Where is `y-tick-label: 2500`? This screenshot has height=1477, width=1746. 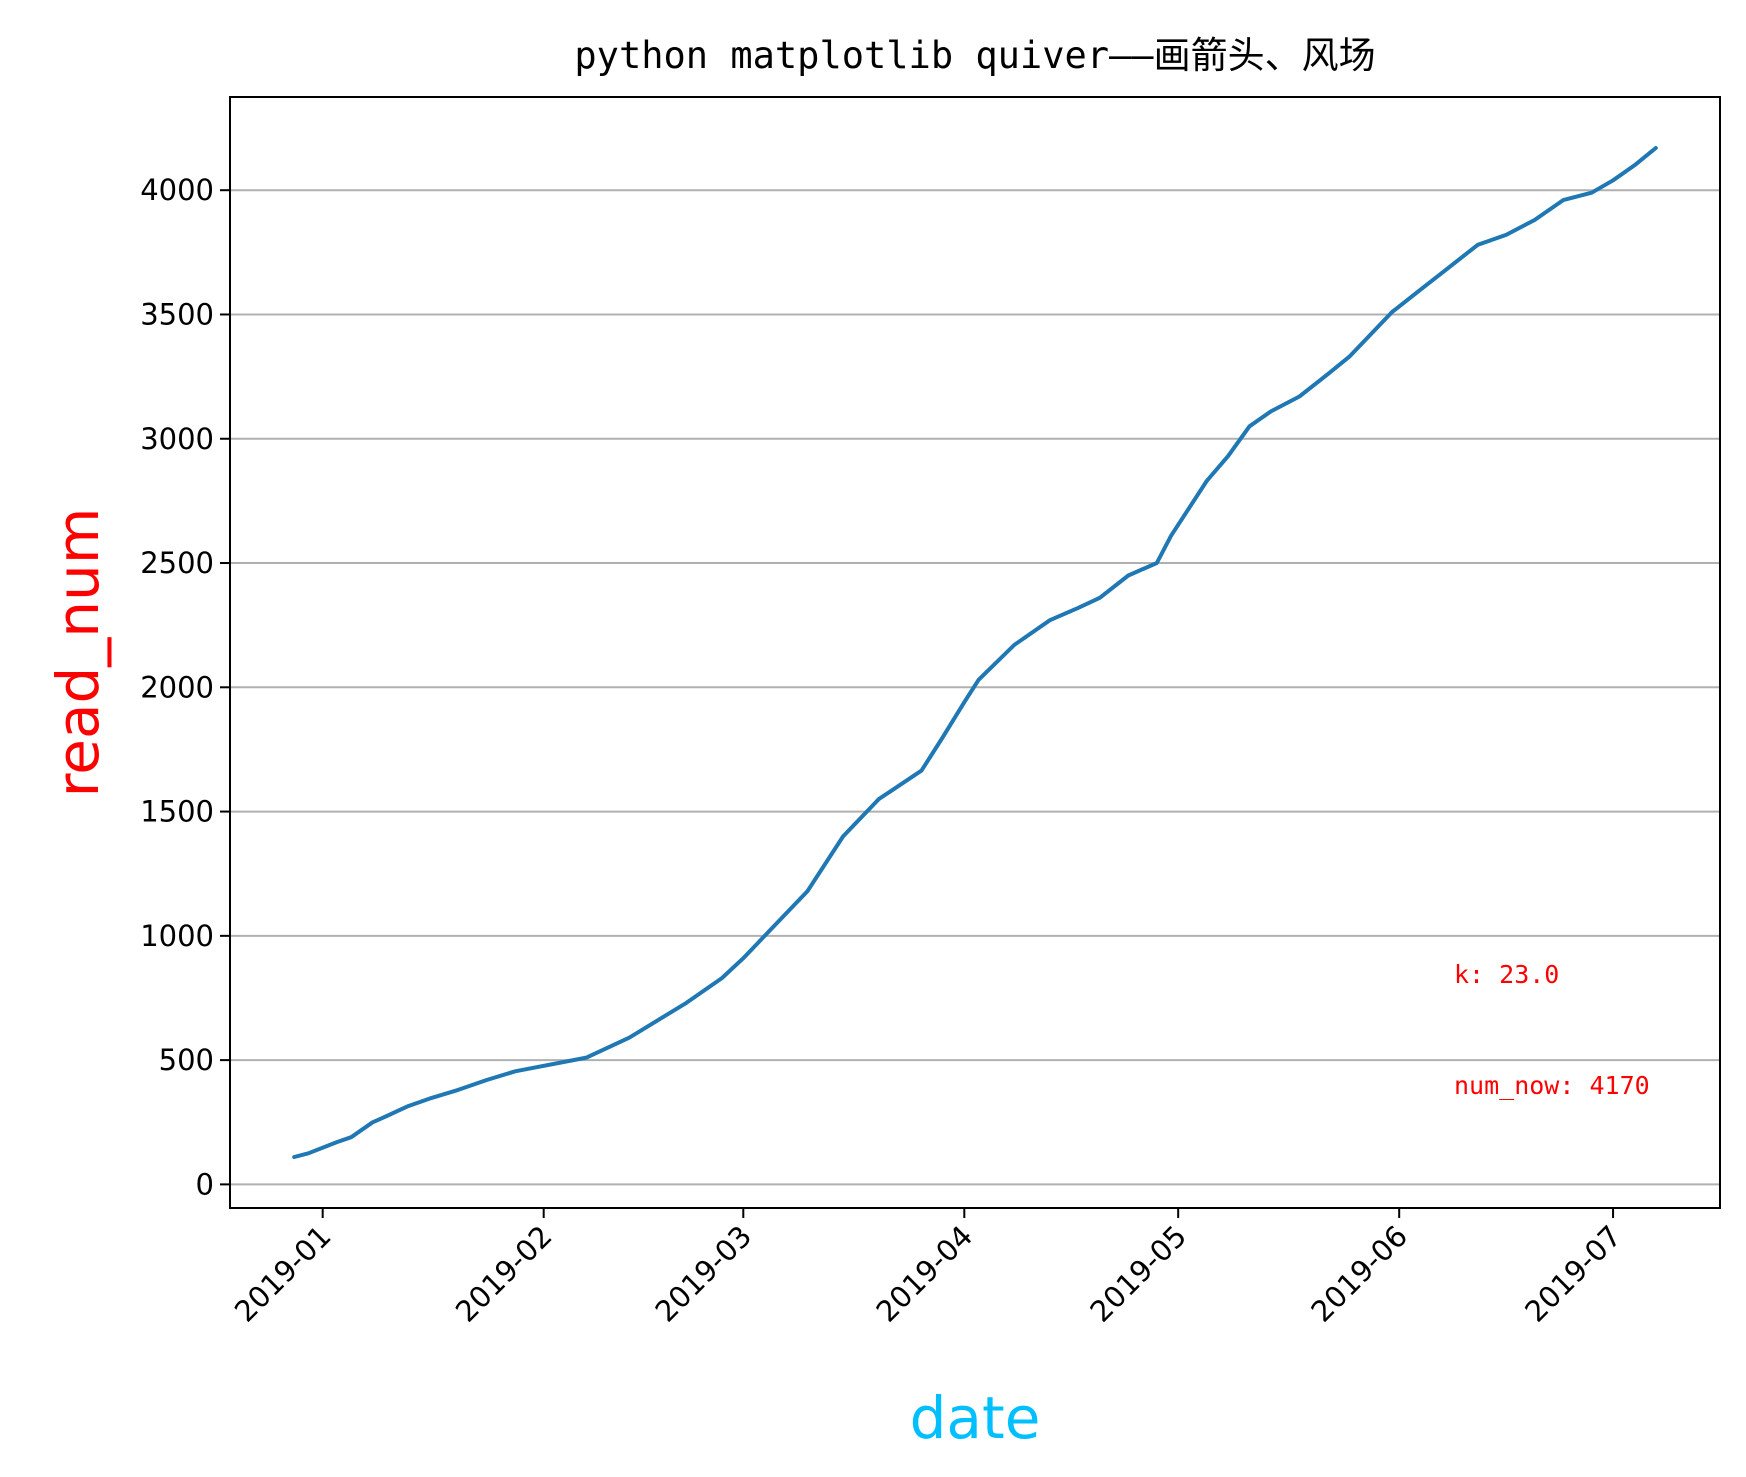
y-tick-label: 2500 is located at coordinates (177, 563).